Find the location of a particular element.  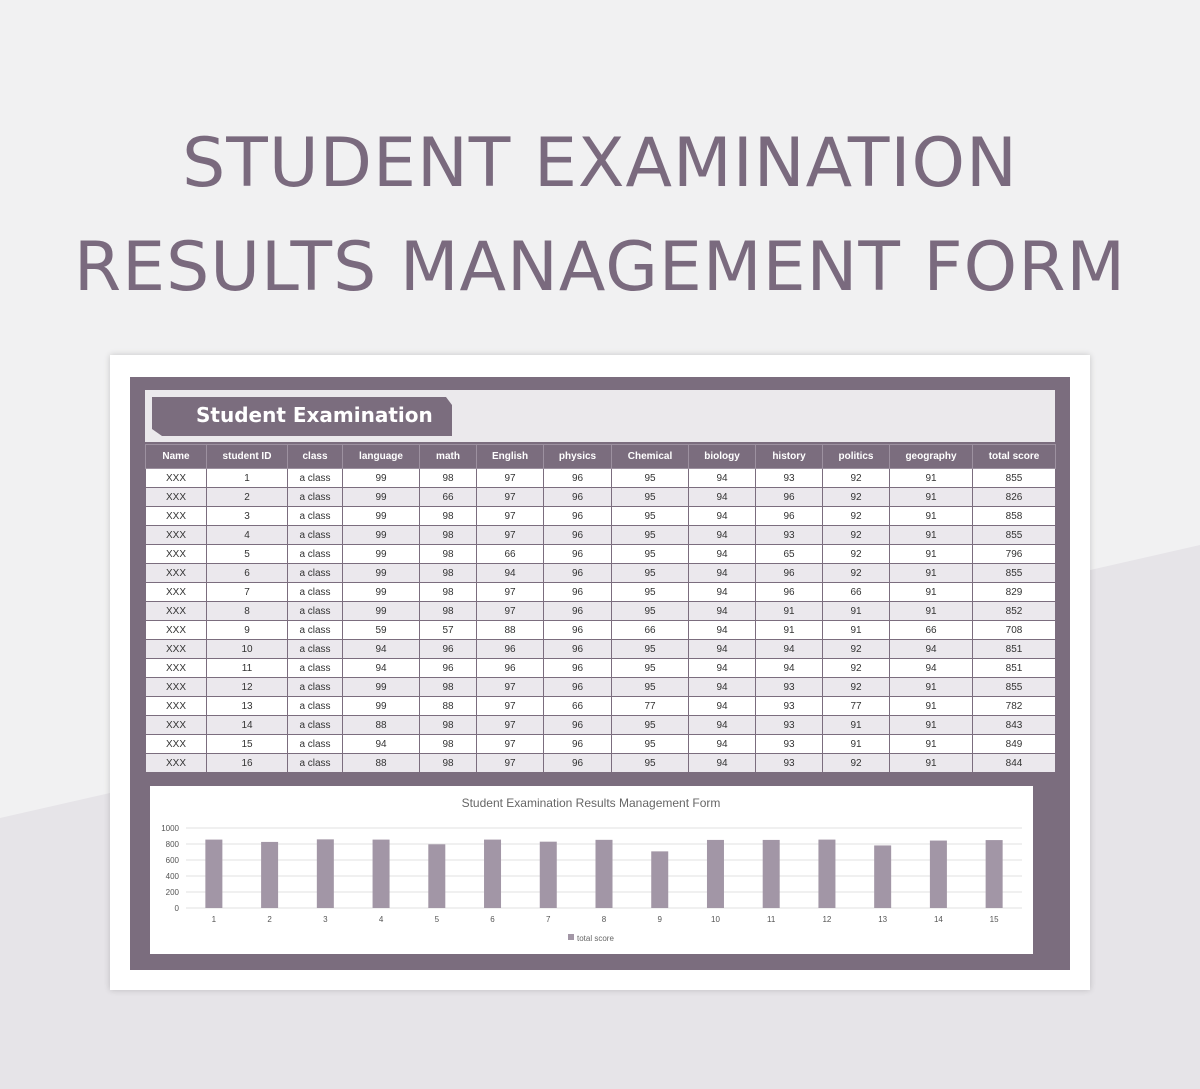

table-cell: 2 is located at coordinates (247, 497).